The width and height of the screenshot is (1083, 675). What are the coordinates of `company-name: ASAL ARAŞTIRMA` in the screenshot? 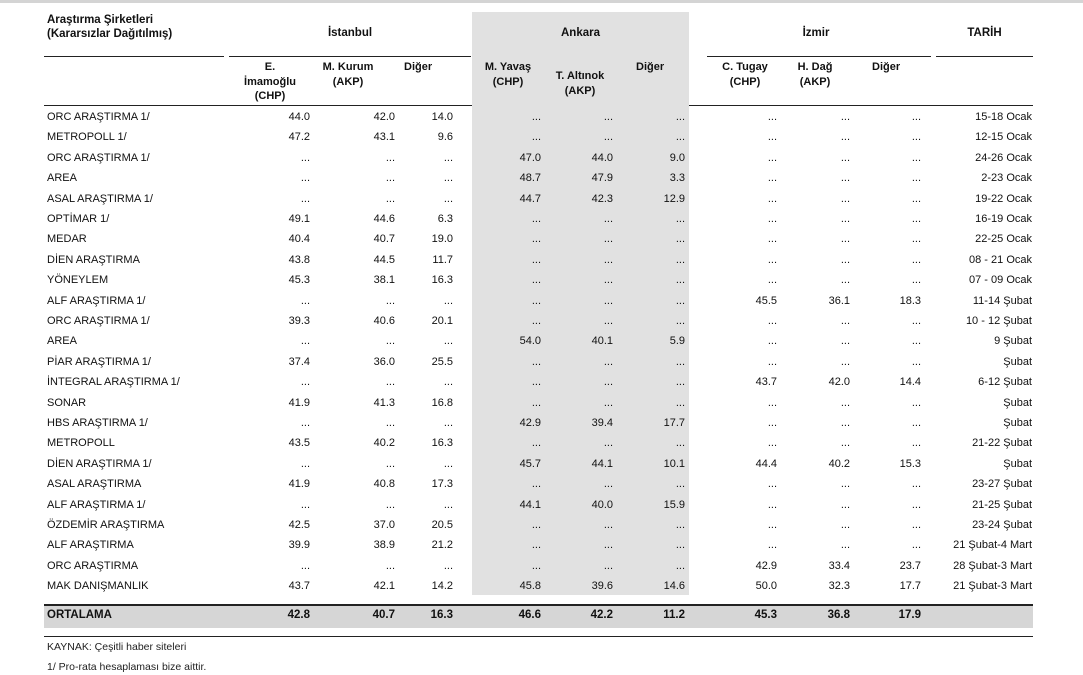 It's located at (94, 484).